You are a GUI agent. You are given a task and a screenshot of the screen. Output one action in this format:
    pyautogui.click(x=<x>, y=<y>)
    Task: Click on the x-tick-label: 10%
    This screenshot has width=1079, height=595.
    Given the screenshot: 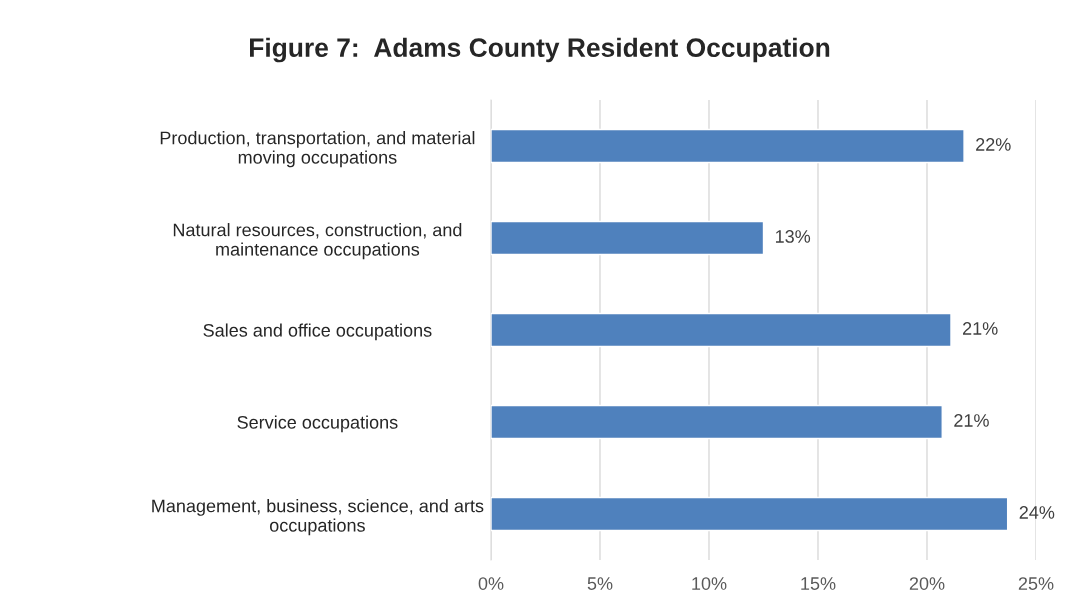 What is the action you would take?
    pyautogui.click(x=709, y=583)
    